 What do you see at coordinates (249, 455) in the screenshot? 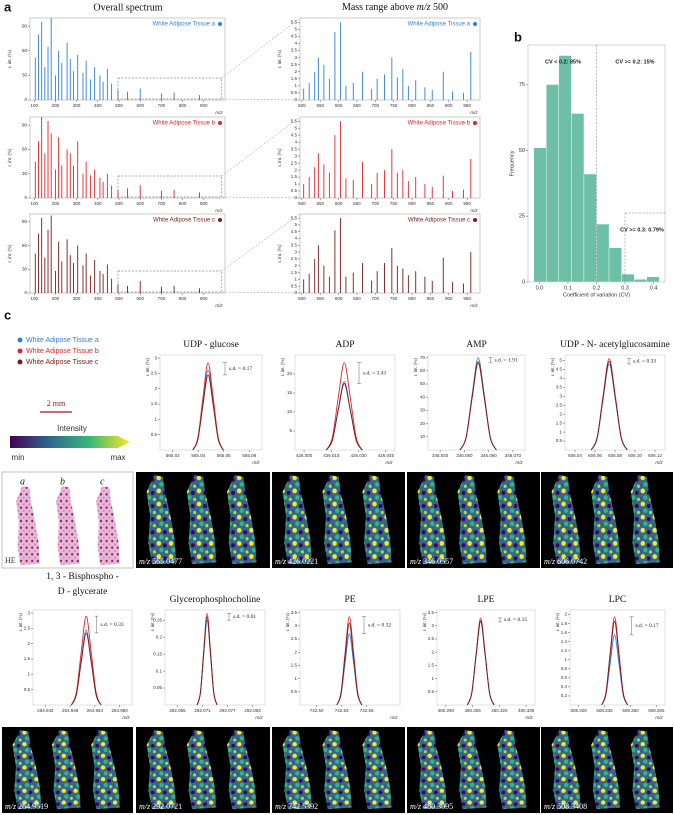
I see `x-tick-label: 565.08` at bounding box center [249, 455].